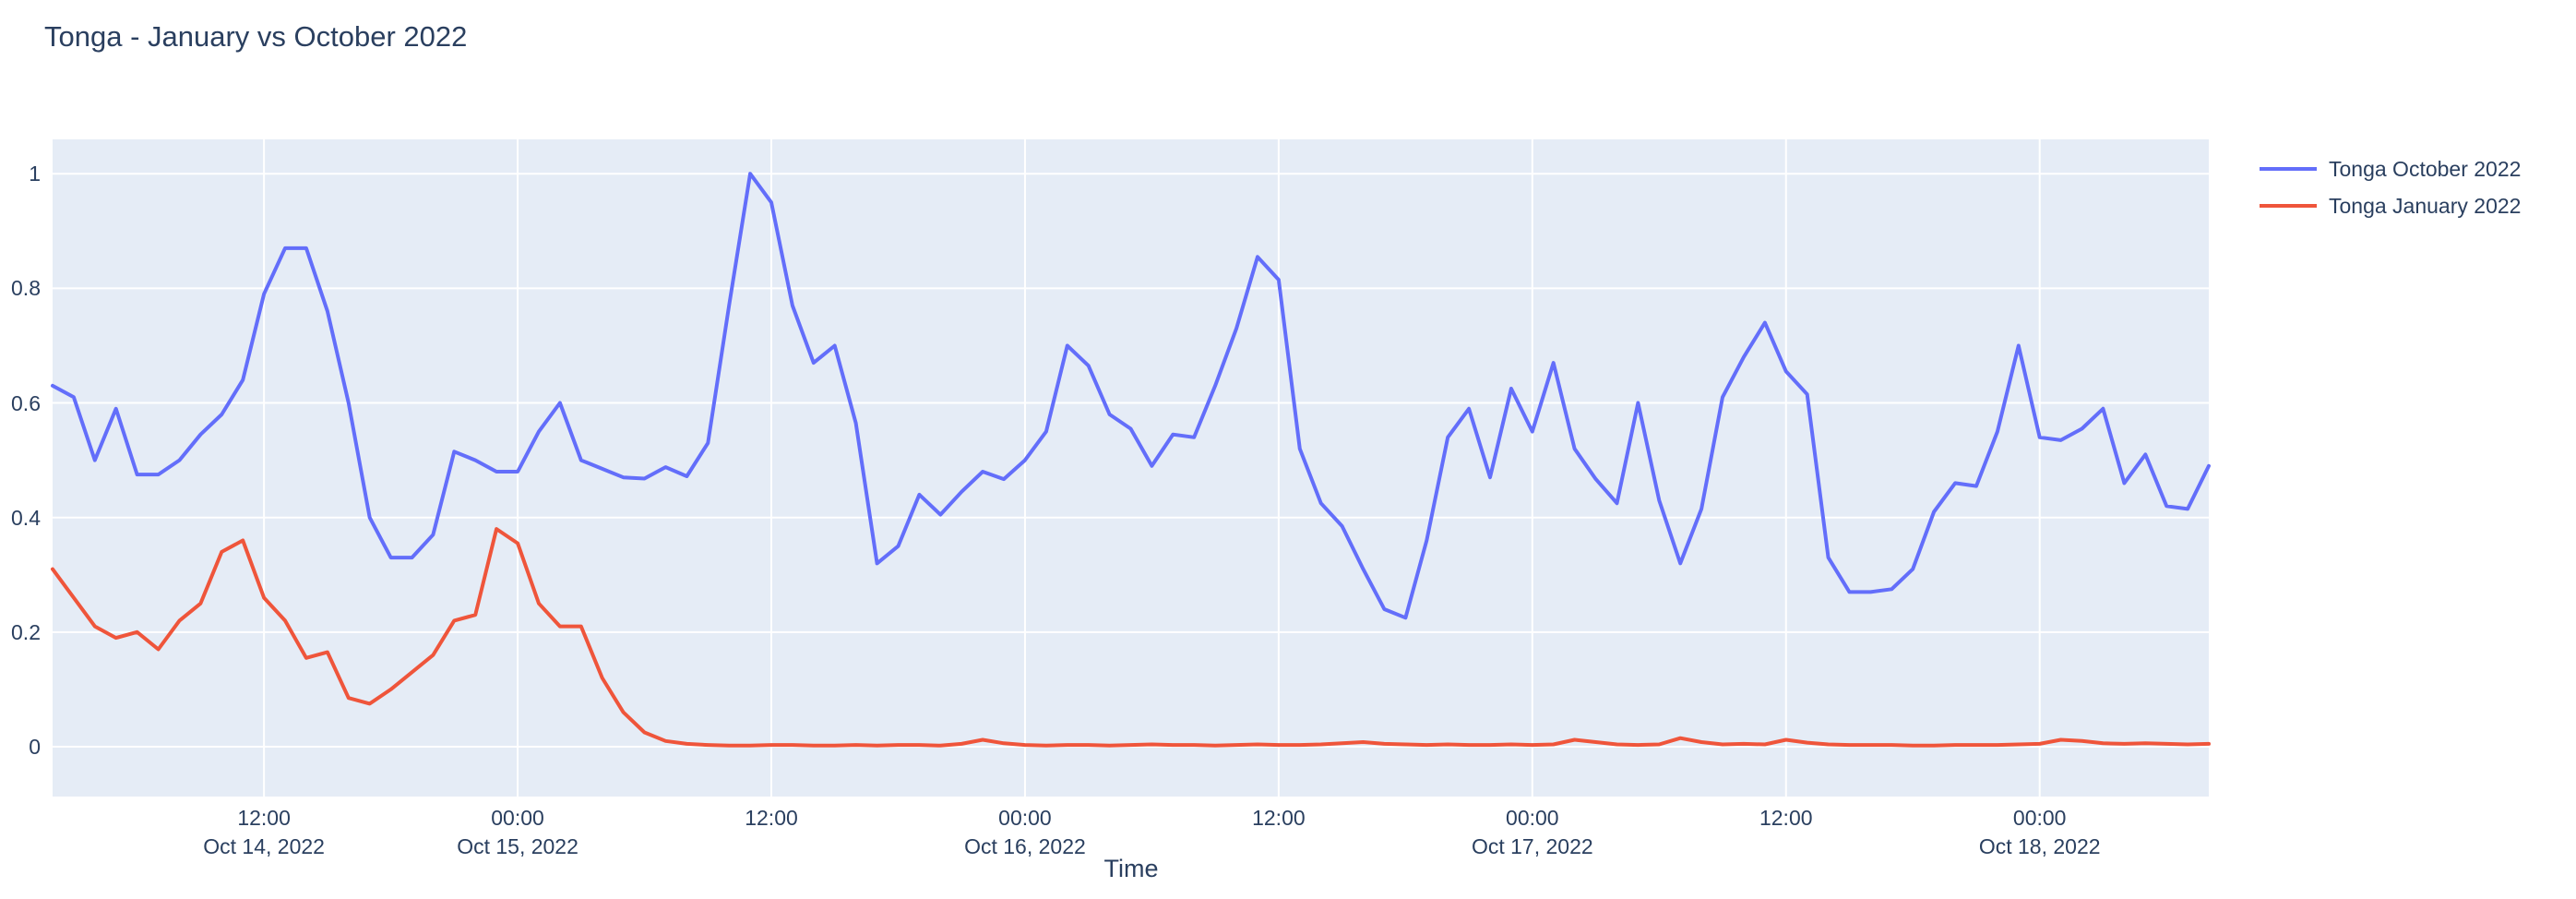  Describe the element at coordinates (35, 174) in the screenshot. I see `y-tick-label: 1` at that location.